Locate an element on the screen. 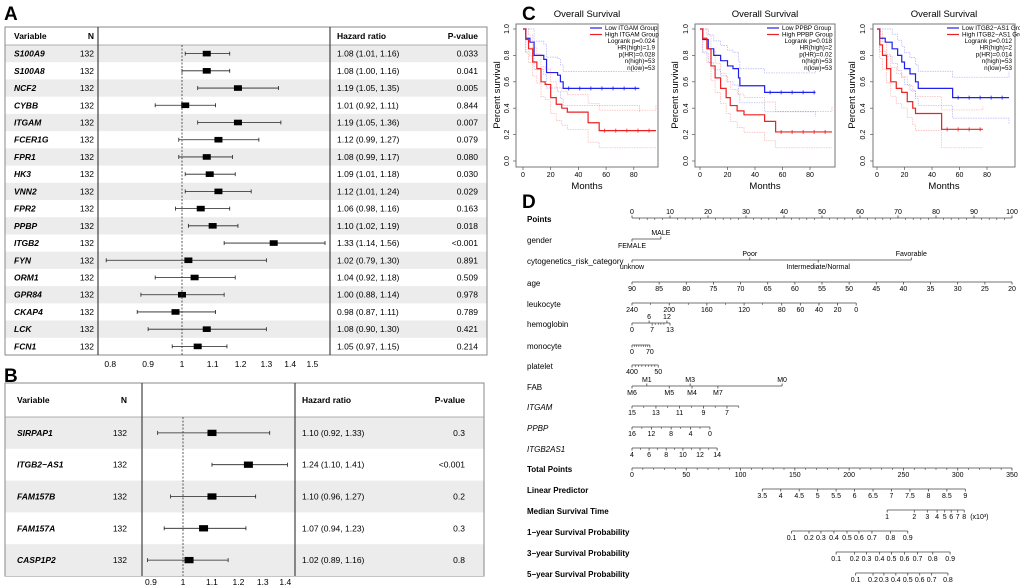 The width and height of the screenshot is (1020, 586). panel-label-b: B is located at coordinates (11, 376).